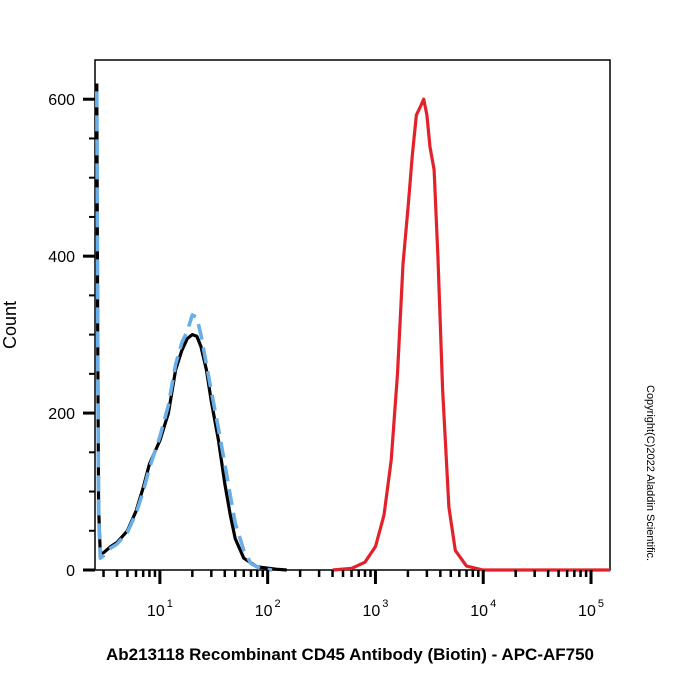  I want to click on x-tick-exponent: 1, so click(170, 604).